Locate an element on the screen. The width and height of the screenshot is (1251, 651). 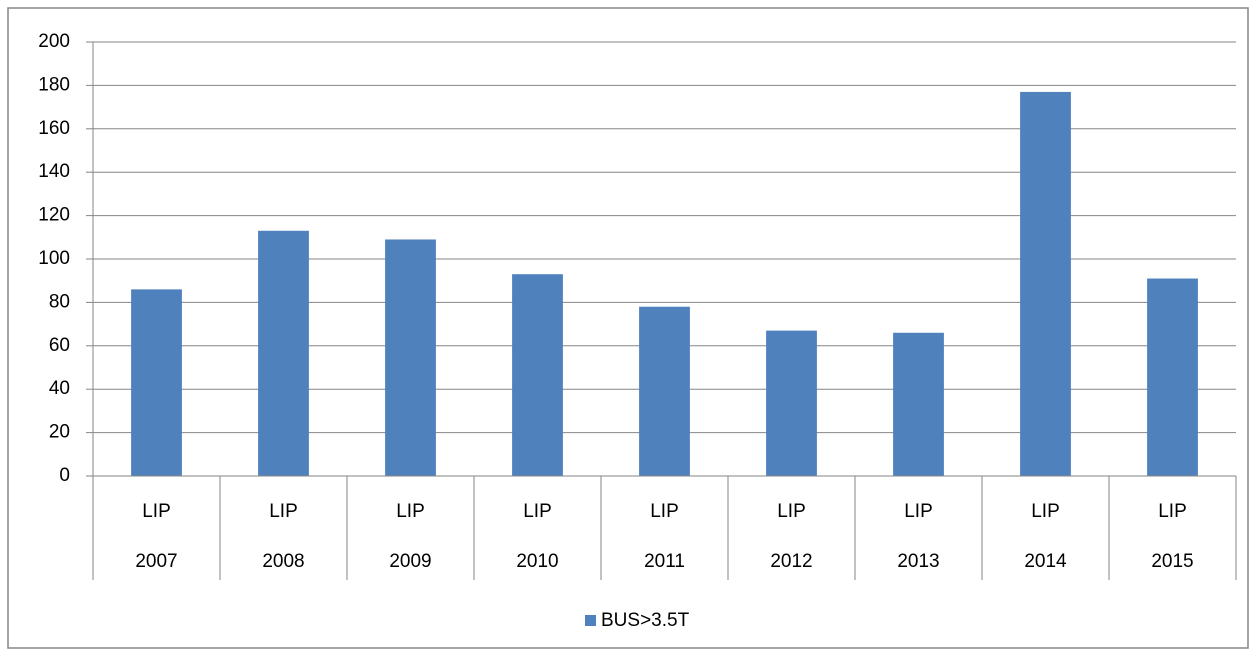
y-tick-label: 40 is located at coordinates (59, 388).